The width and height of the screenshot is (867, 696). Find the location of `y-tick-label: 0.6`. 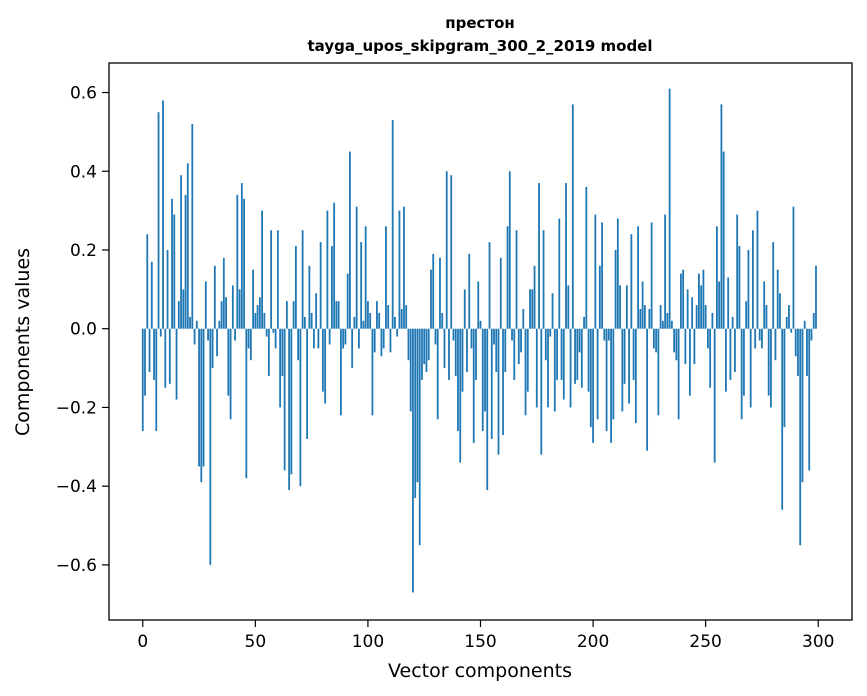

y-tick-label: 0.6 is located at coordinates (83, 94).